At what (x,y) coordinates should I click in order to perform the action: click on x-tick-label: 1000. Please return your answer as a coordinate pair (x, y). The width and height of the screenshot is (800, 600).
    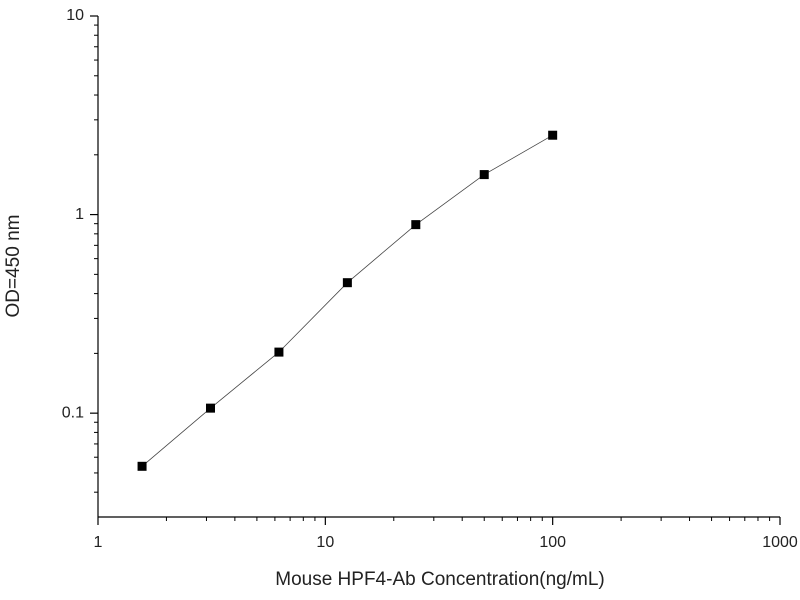
    Looking at the image, I should click on (780, 542).